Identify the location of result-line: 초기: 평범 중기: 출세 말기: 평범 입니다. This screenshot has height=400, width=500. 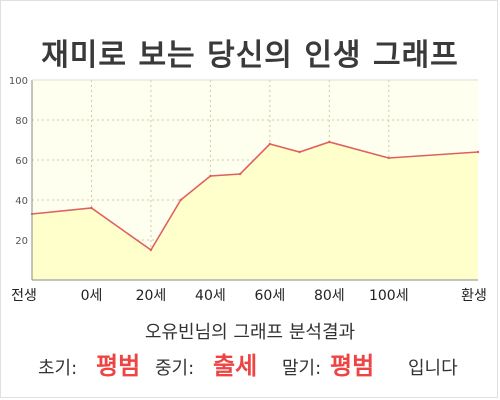
(250, 363).